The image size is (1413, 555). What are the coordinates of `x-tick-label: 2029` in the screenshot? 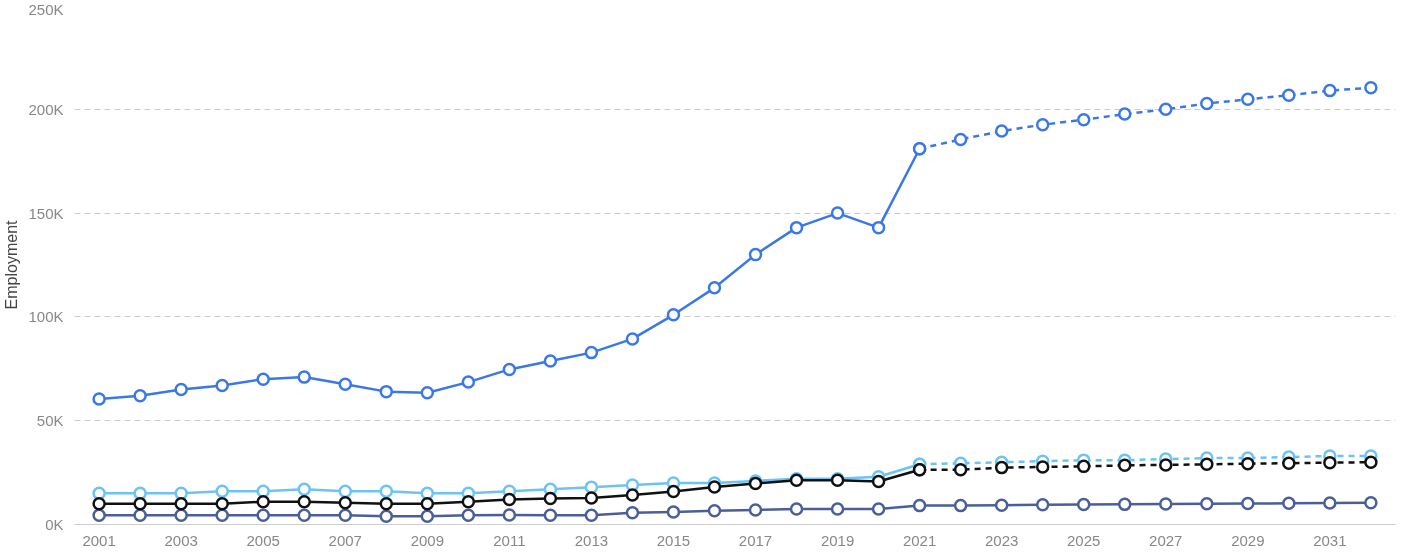 It's located at (1248, 540).